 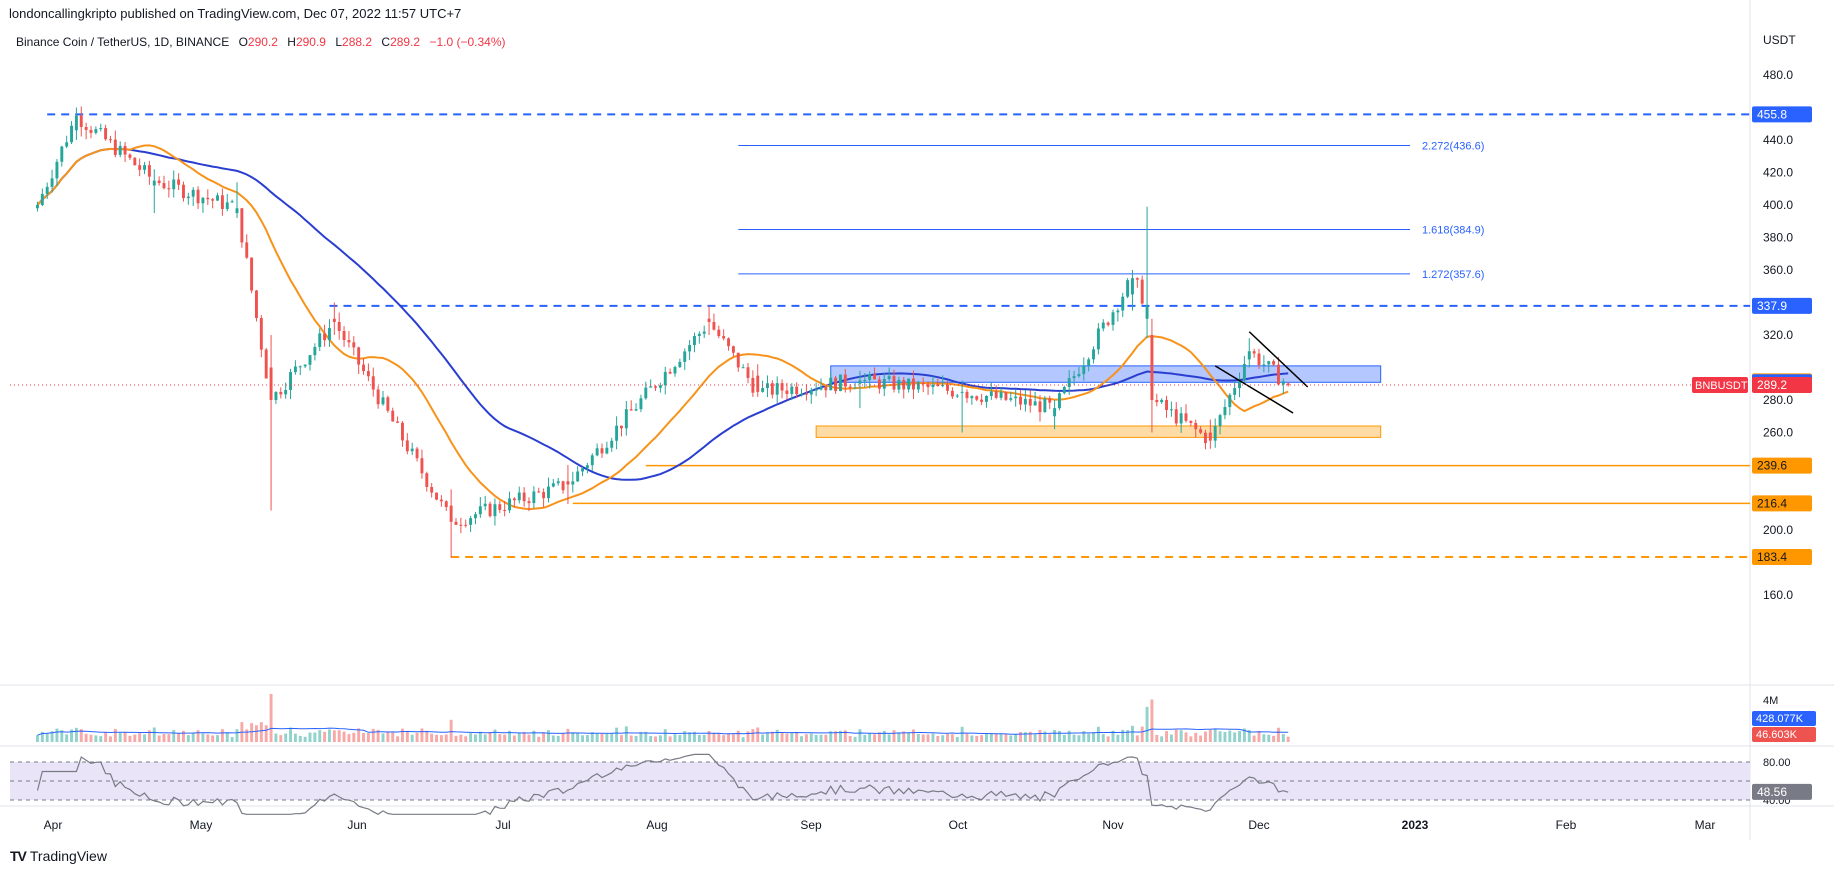 What do you see at coordinates (1453, 147) in the screenshot?
I see `fib-level-label: 2.272(436.6)` at bounding box center [1453, 147].